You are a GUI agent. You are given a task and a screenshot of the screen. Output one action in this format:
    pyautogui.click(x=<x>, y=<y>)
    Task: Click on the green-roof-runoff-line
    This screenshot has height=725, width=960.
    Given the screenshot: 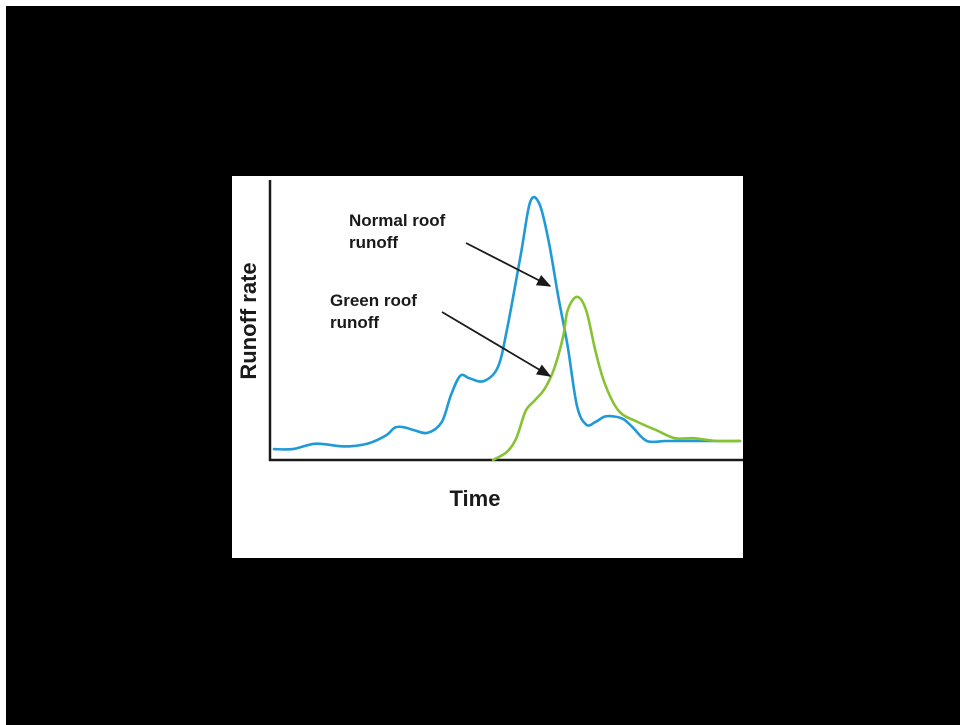 What is the action you would take?
    pyautogui.click(x=616, y=378)
    